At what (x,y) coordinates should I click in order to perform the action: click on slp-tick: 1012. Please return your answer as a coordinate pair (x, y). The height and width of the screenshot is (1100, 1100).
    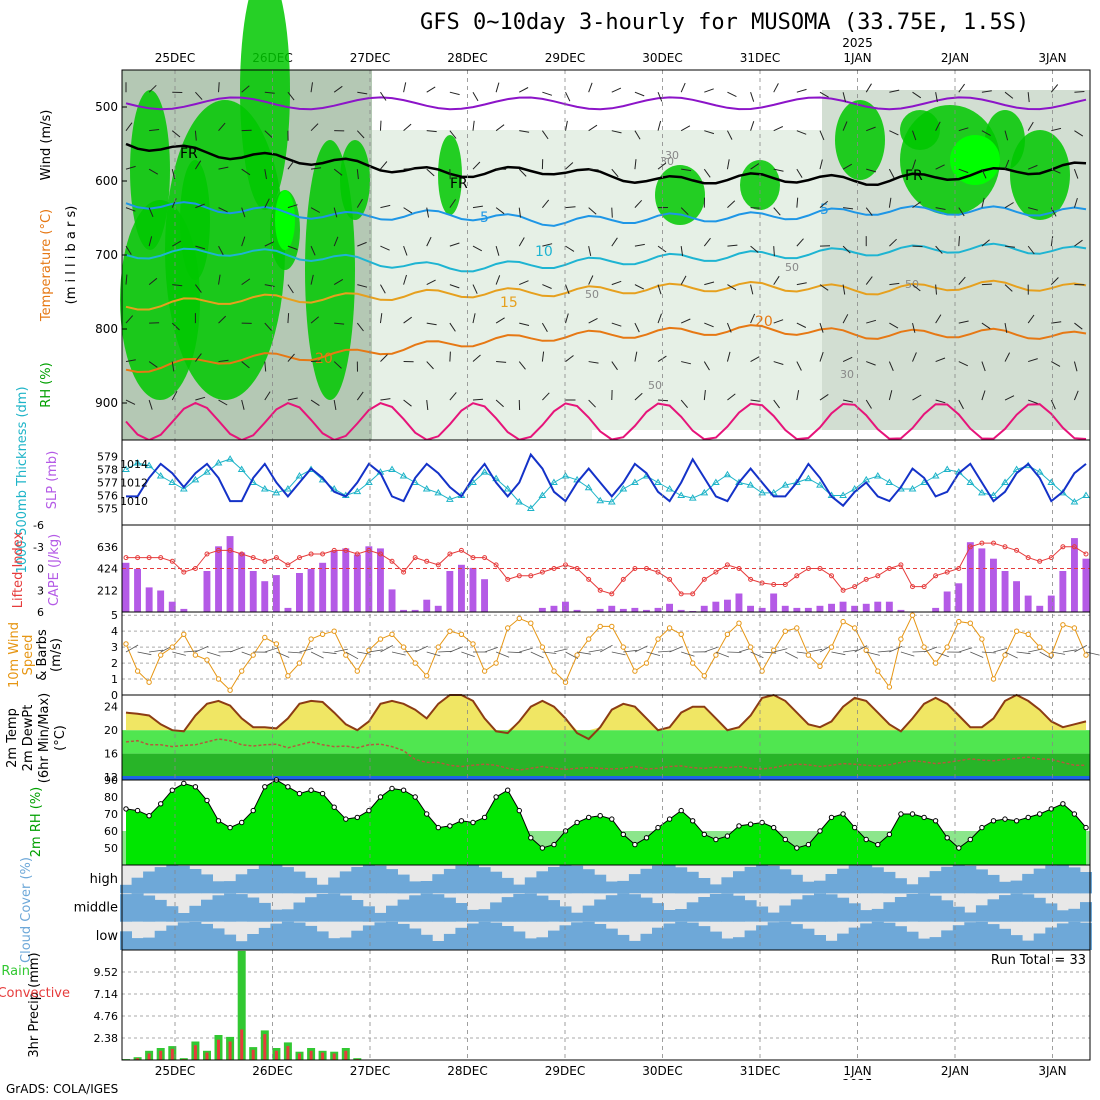
    Looking at the image, I should click on (134, 483).